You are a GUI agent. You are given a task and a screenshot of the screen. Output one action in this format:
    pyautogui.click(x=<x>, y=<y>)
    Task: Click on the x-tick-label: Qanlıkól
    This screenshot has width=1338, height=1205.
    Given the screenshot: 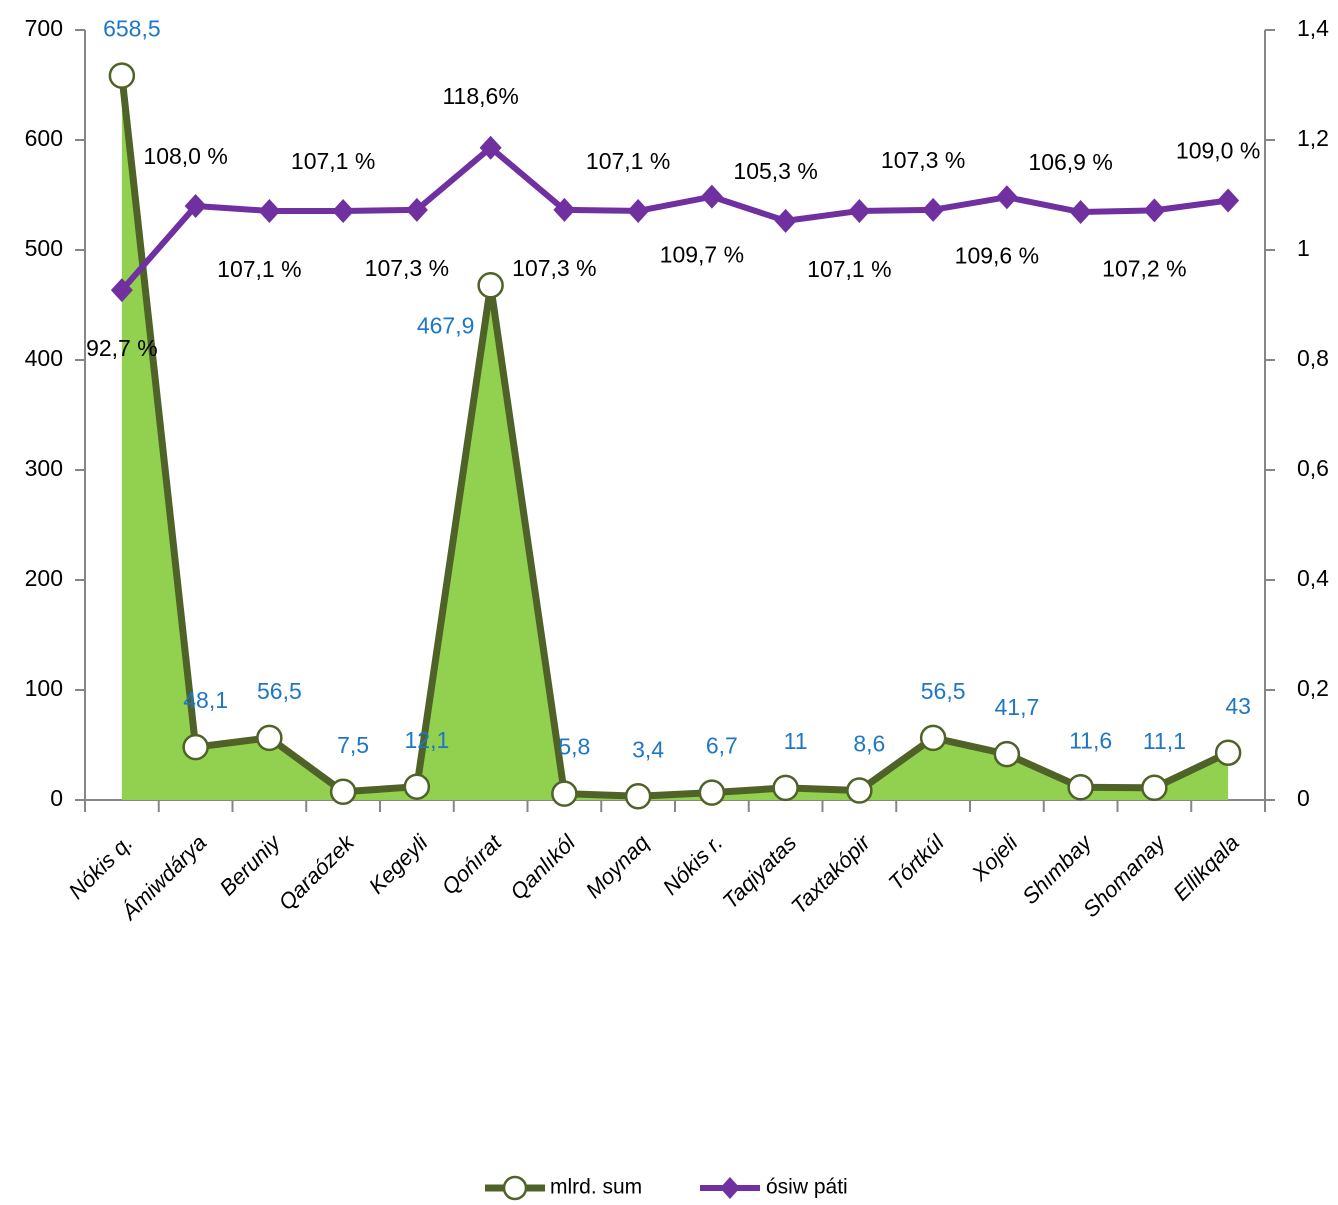 What is the action you would take?
    pyautogui.click(x=543, y=867)
    